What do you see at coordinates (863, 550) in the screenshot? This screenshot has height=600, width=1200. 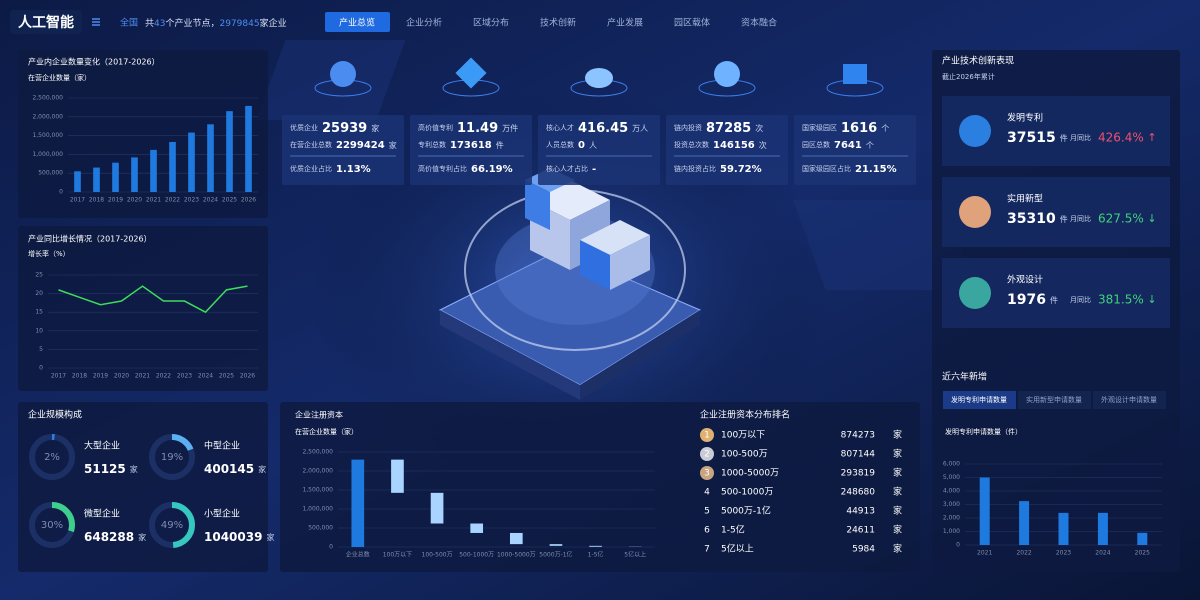 I see `rank-value: 5984` at bounding box center [863, 550].